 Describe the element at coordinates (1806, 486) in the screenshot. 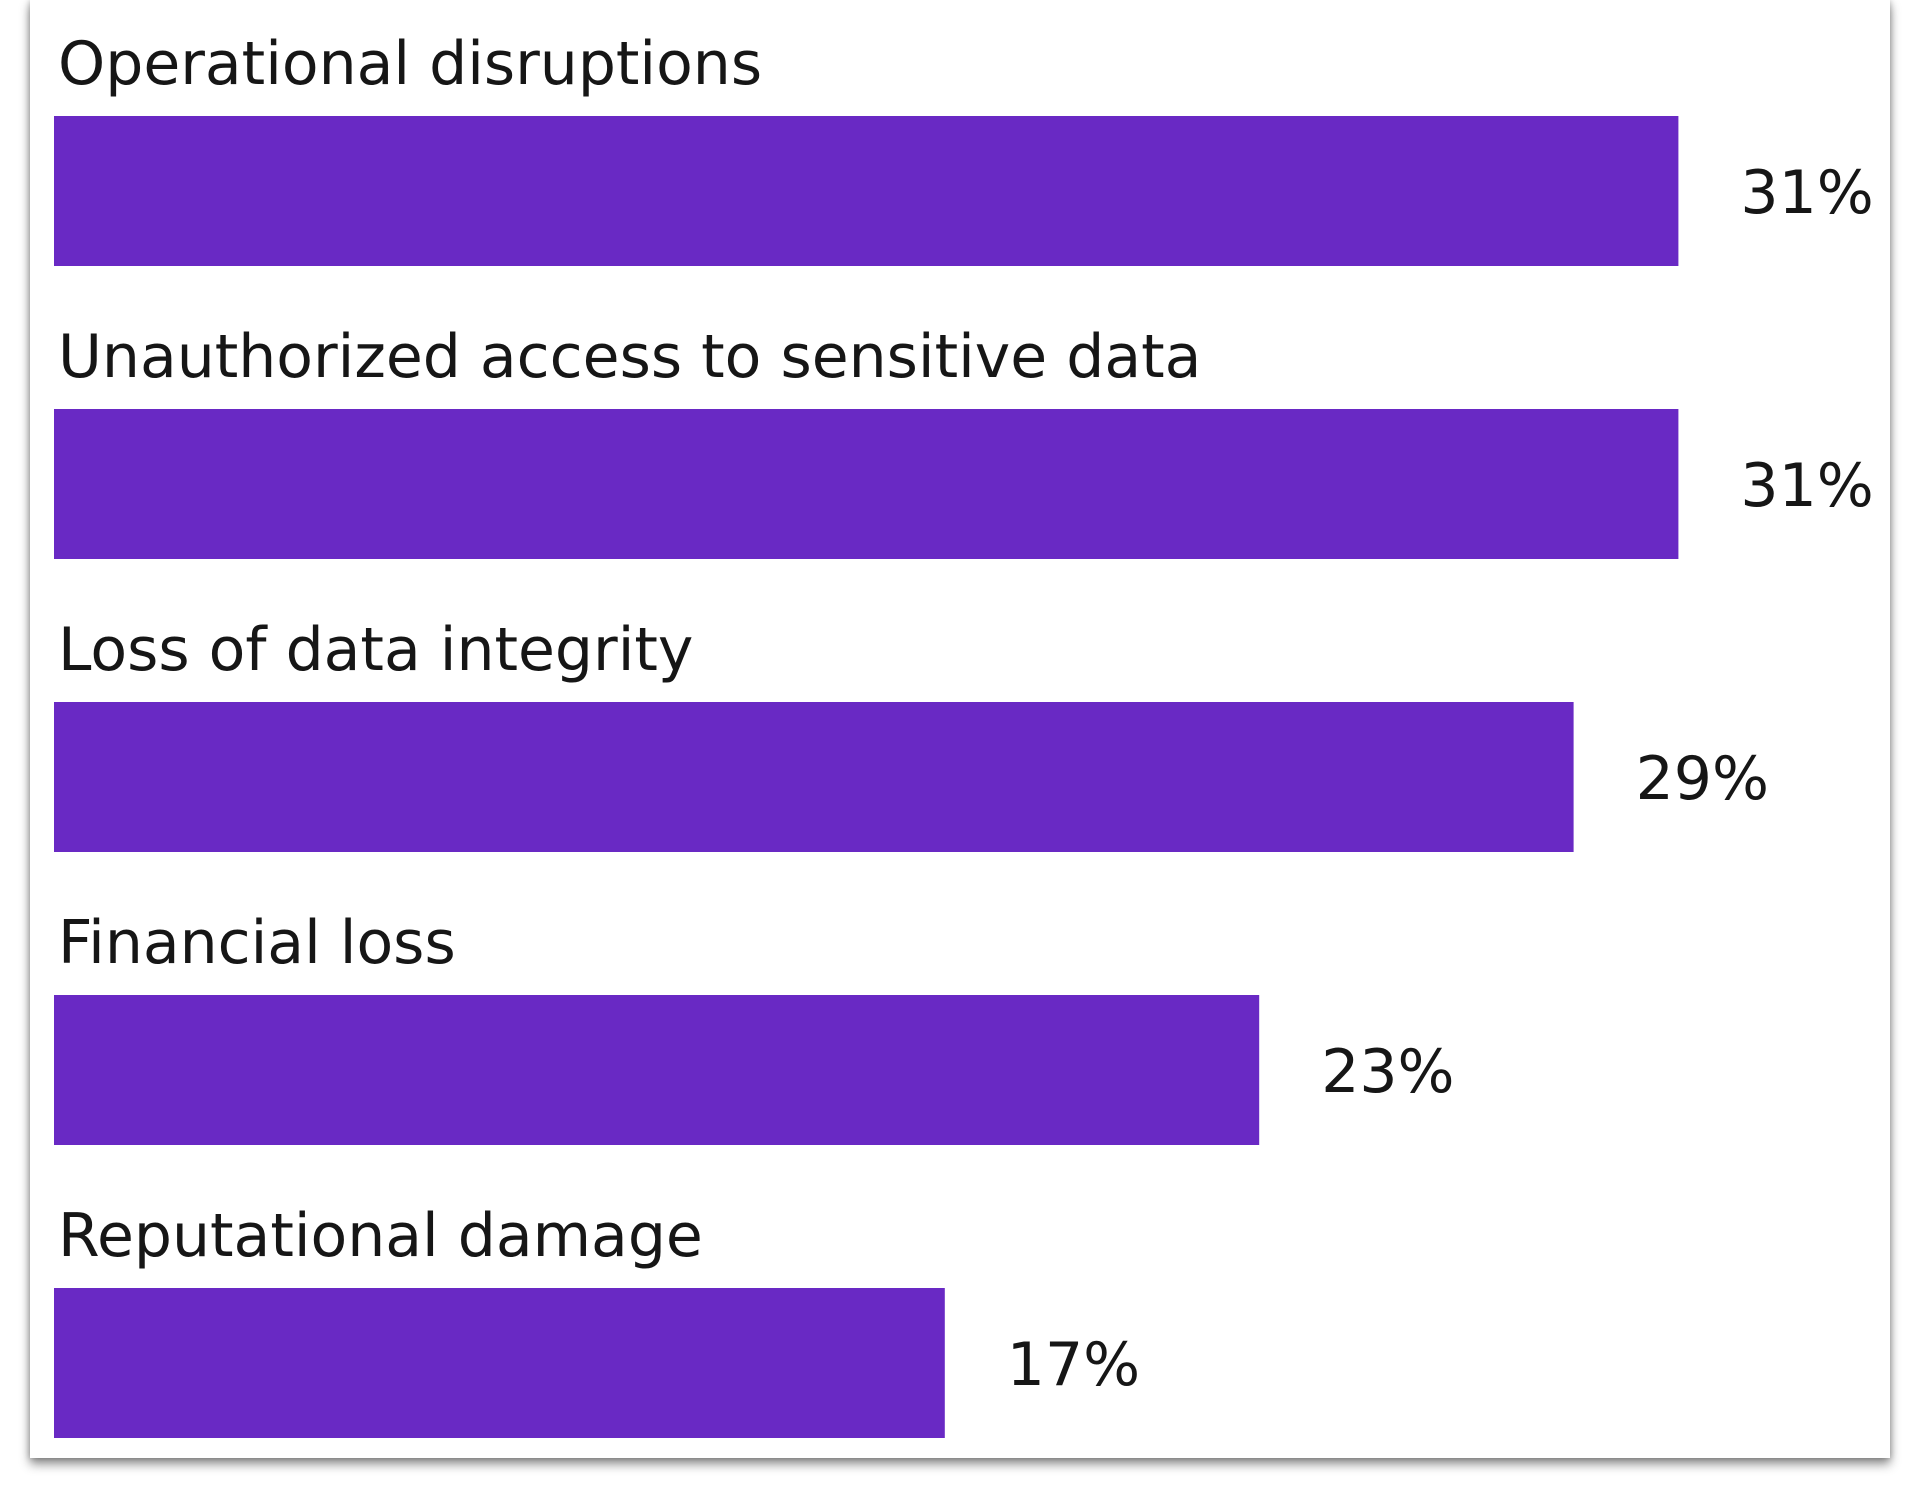

I see `value-label-unauthorized-access-to-sensitive-data: 31%` at that location.